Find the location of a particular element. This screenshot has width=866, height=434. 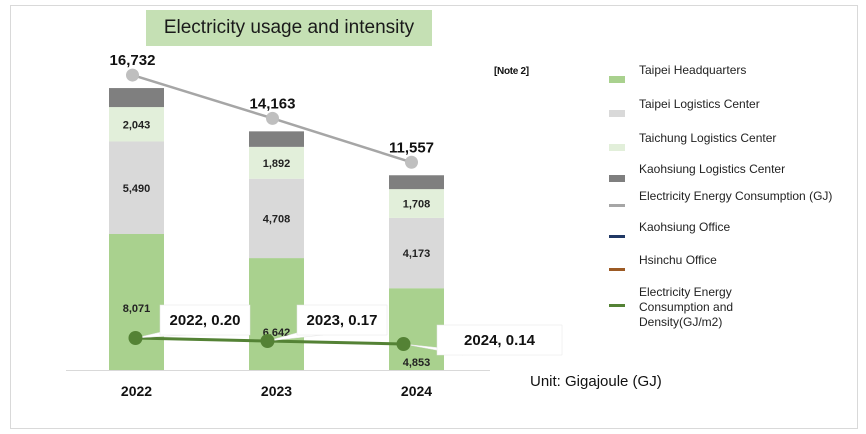

density-label: 2023, 0.17 is located at coordinates (342, 320).